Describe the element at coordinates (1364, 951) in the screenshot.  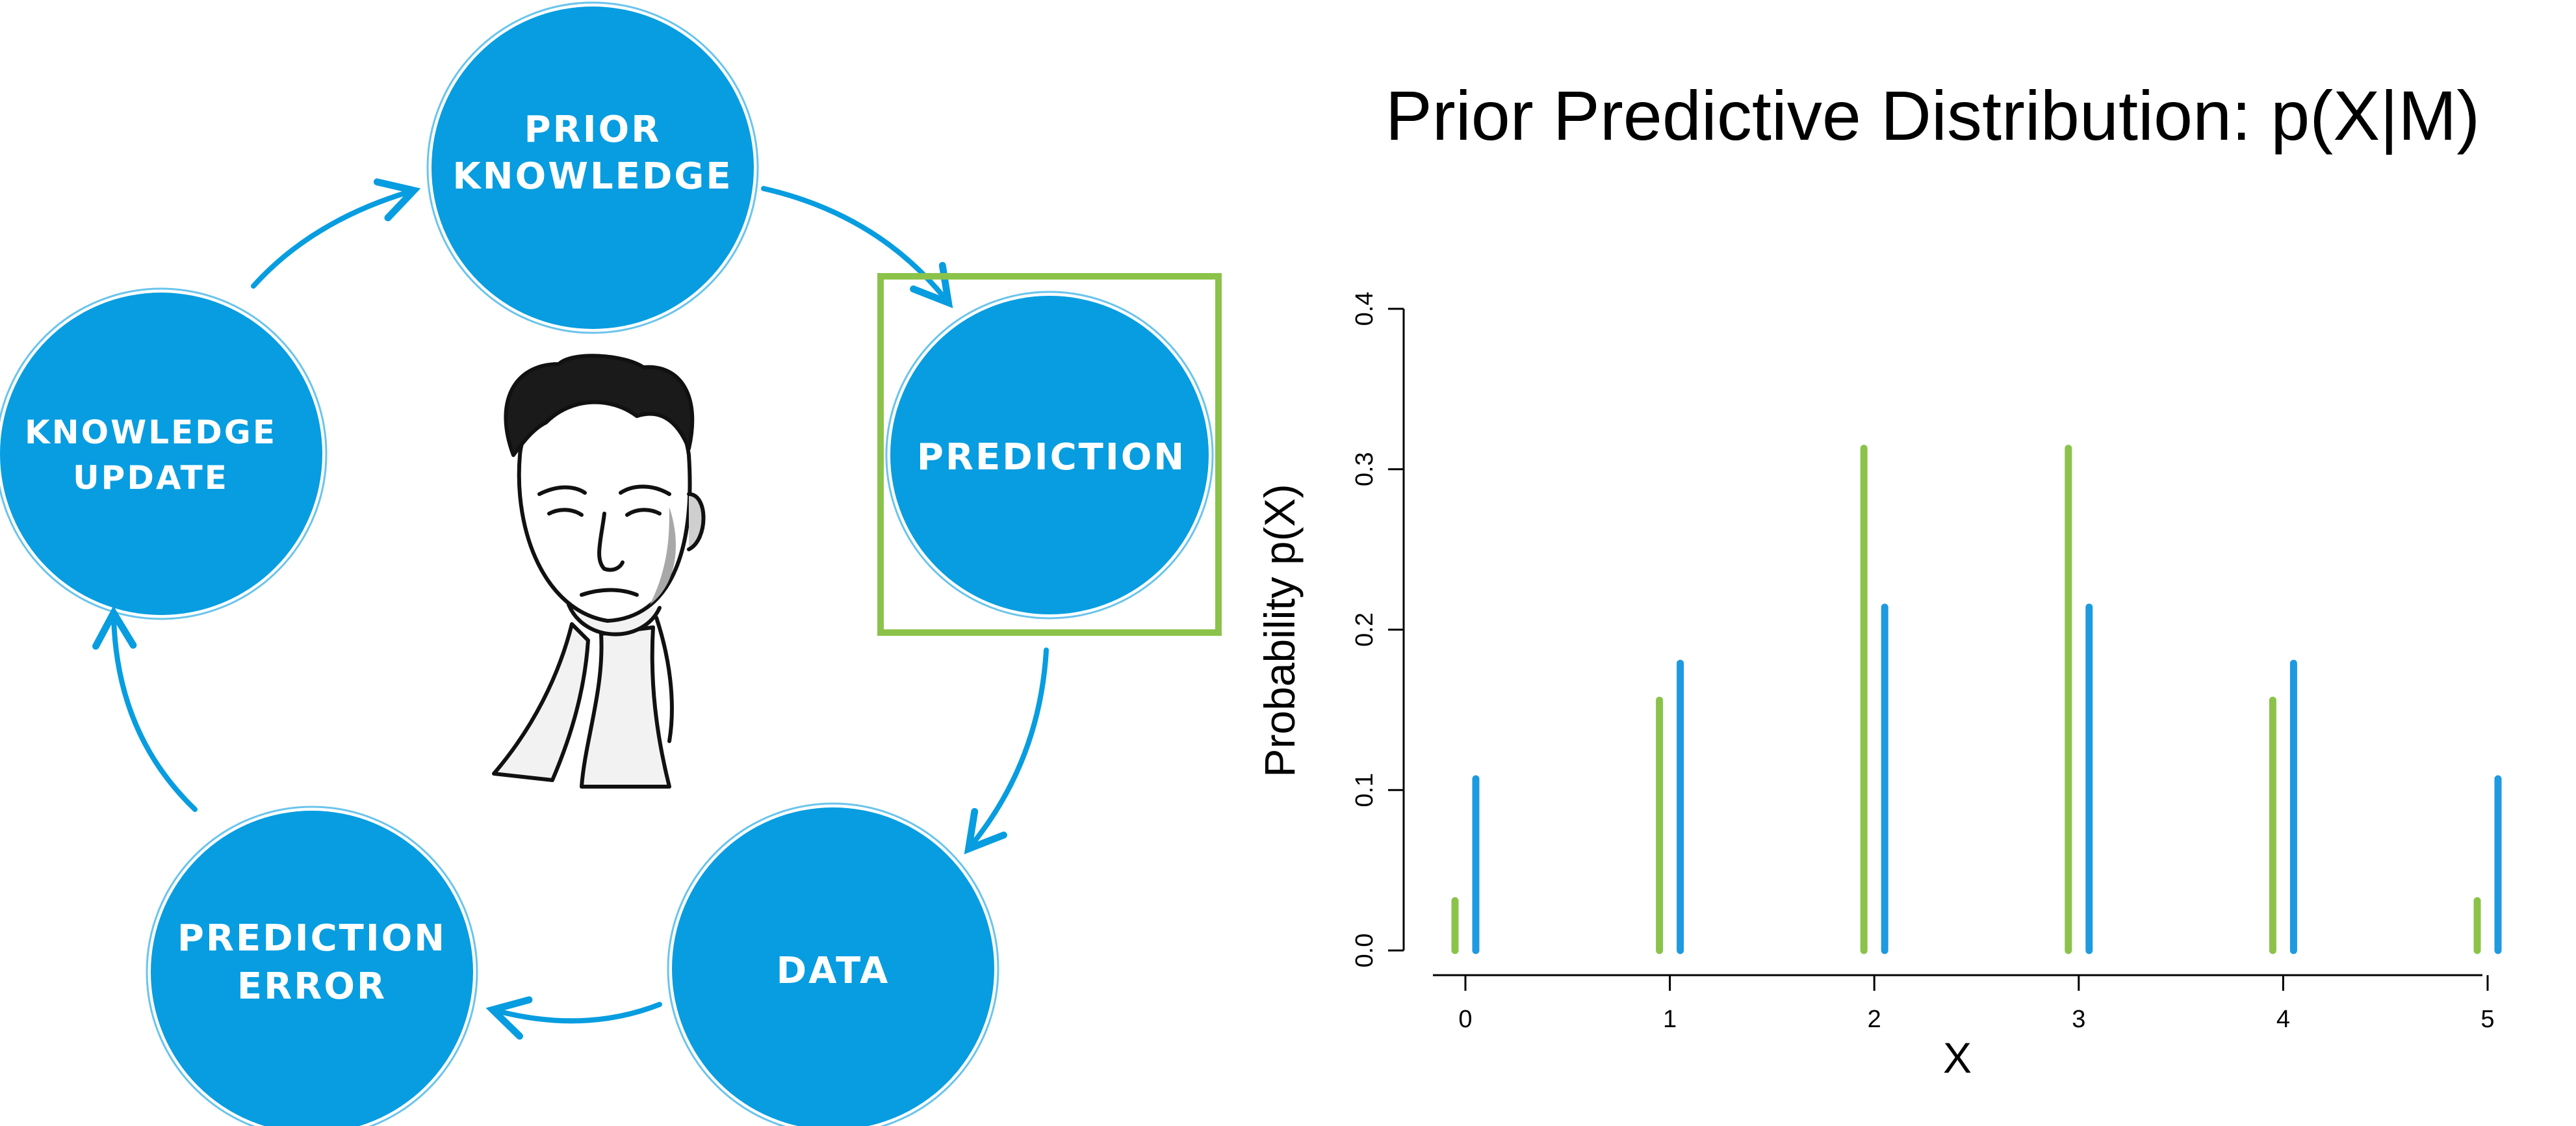
I see `y-tick-label: 0.0` at that location.